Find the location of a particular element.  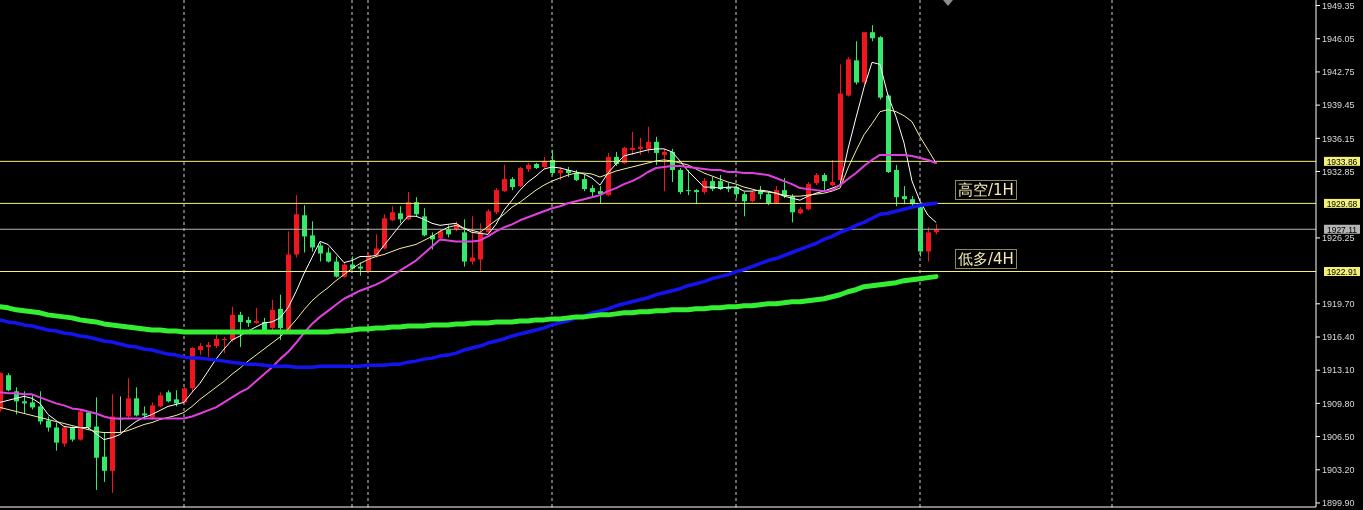

y-tick-label: 1899.90 is located at coordinates (1338, 503).